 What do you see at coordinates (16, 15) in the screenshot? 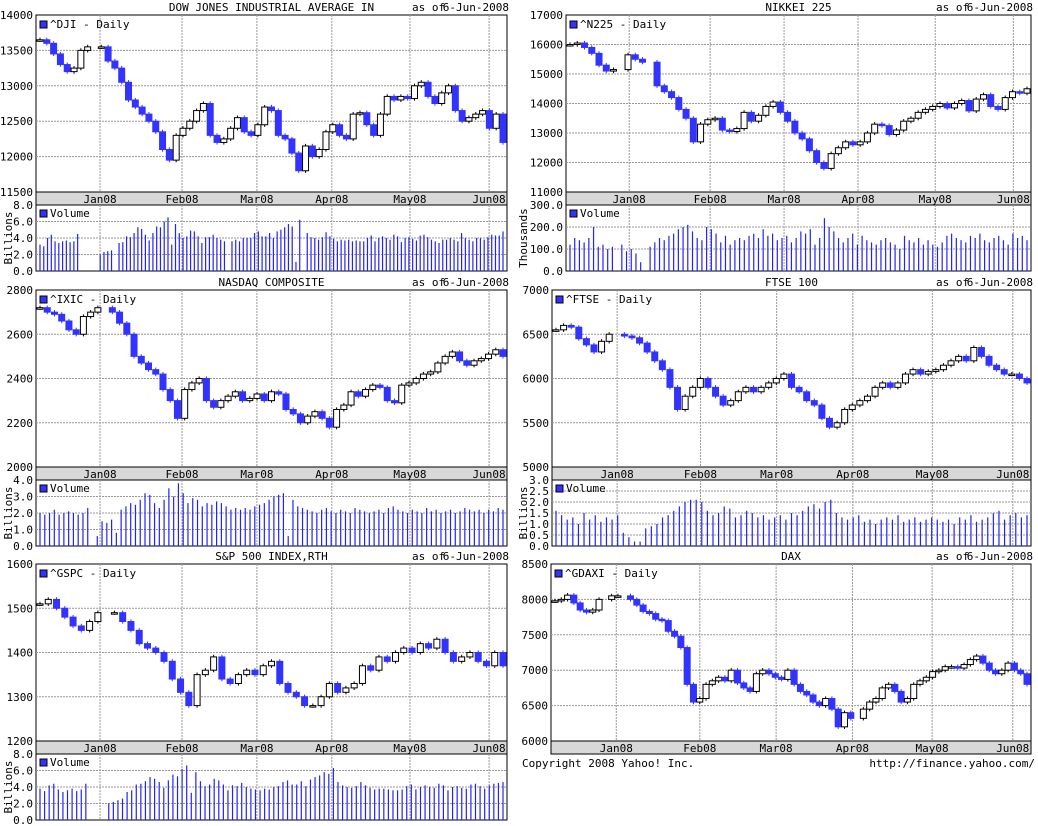
I see `y-tick-label: 14000` at bounding box center [16, 15].